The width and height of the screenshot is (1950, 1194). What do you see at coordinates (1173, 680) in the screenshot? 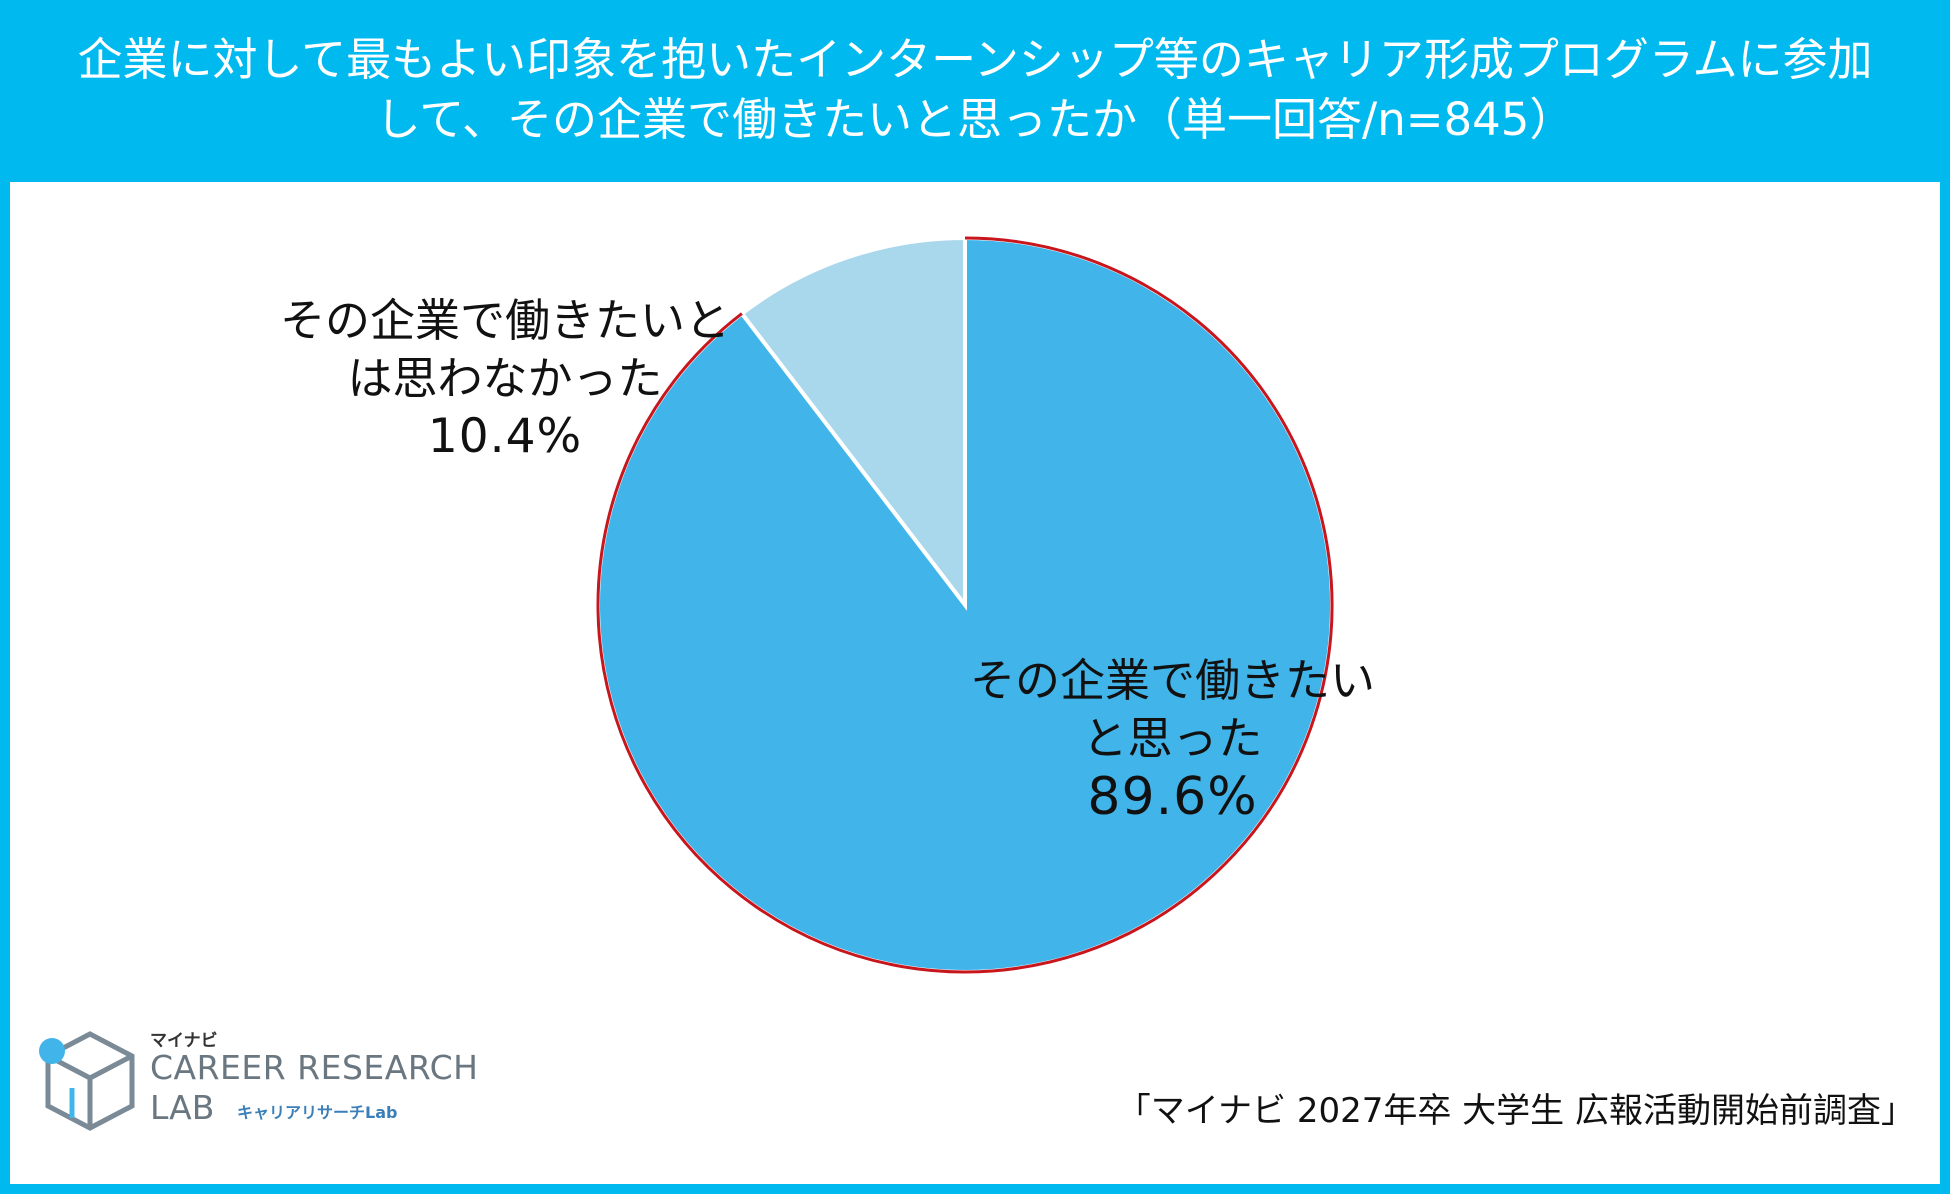
I see `slice-label-want-line-1: その企業で働きたい` at bounding box center [1173, 680].